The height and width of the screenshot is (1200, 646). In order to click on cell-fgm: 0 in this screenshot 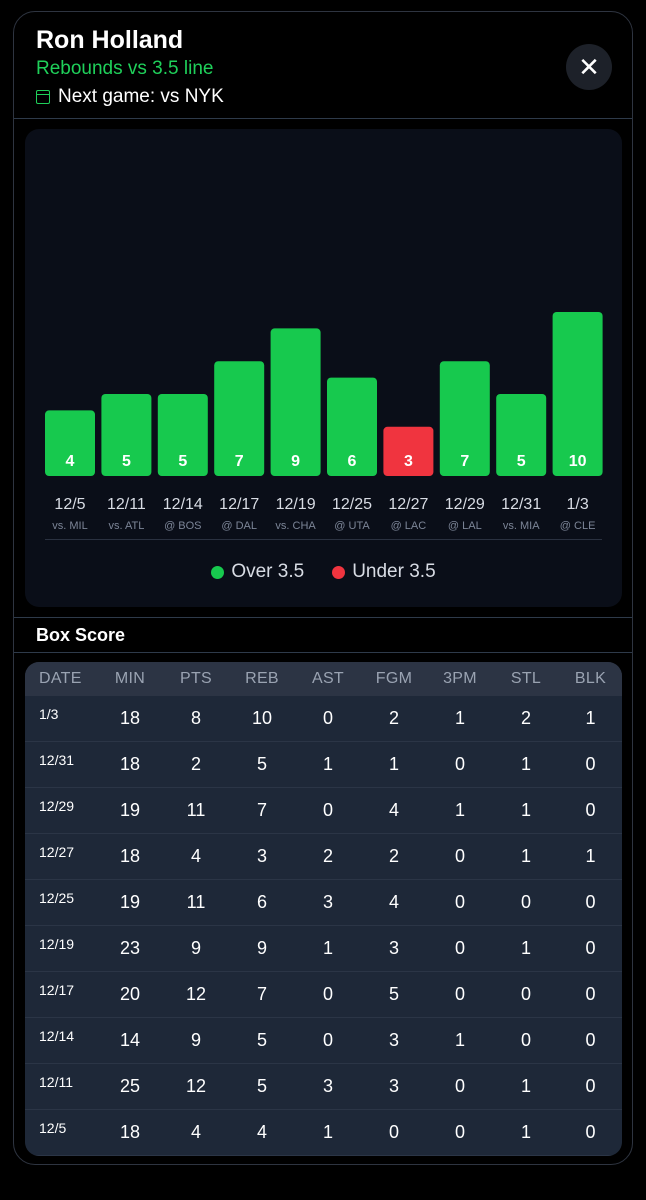, I will do `click(393, 1132)`.